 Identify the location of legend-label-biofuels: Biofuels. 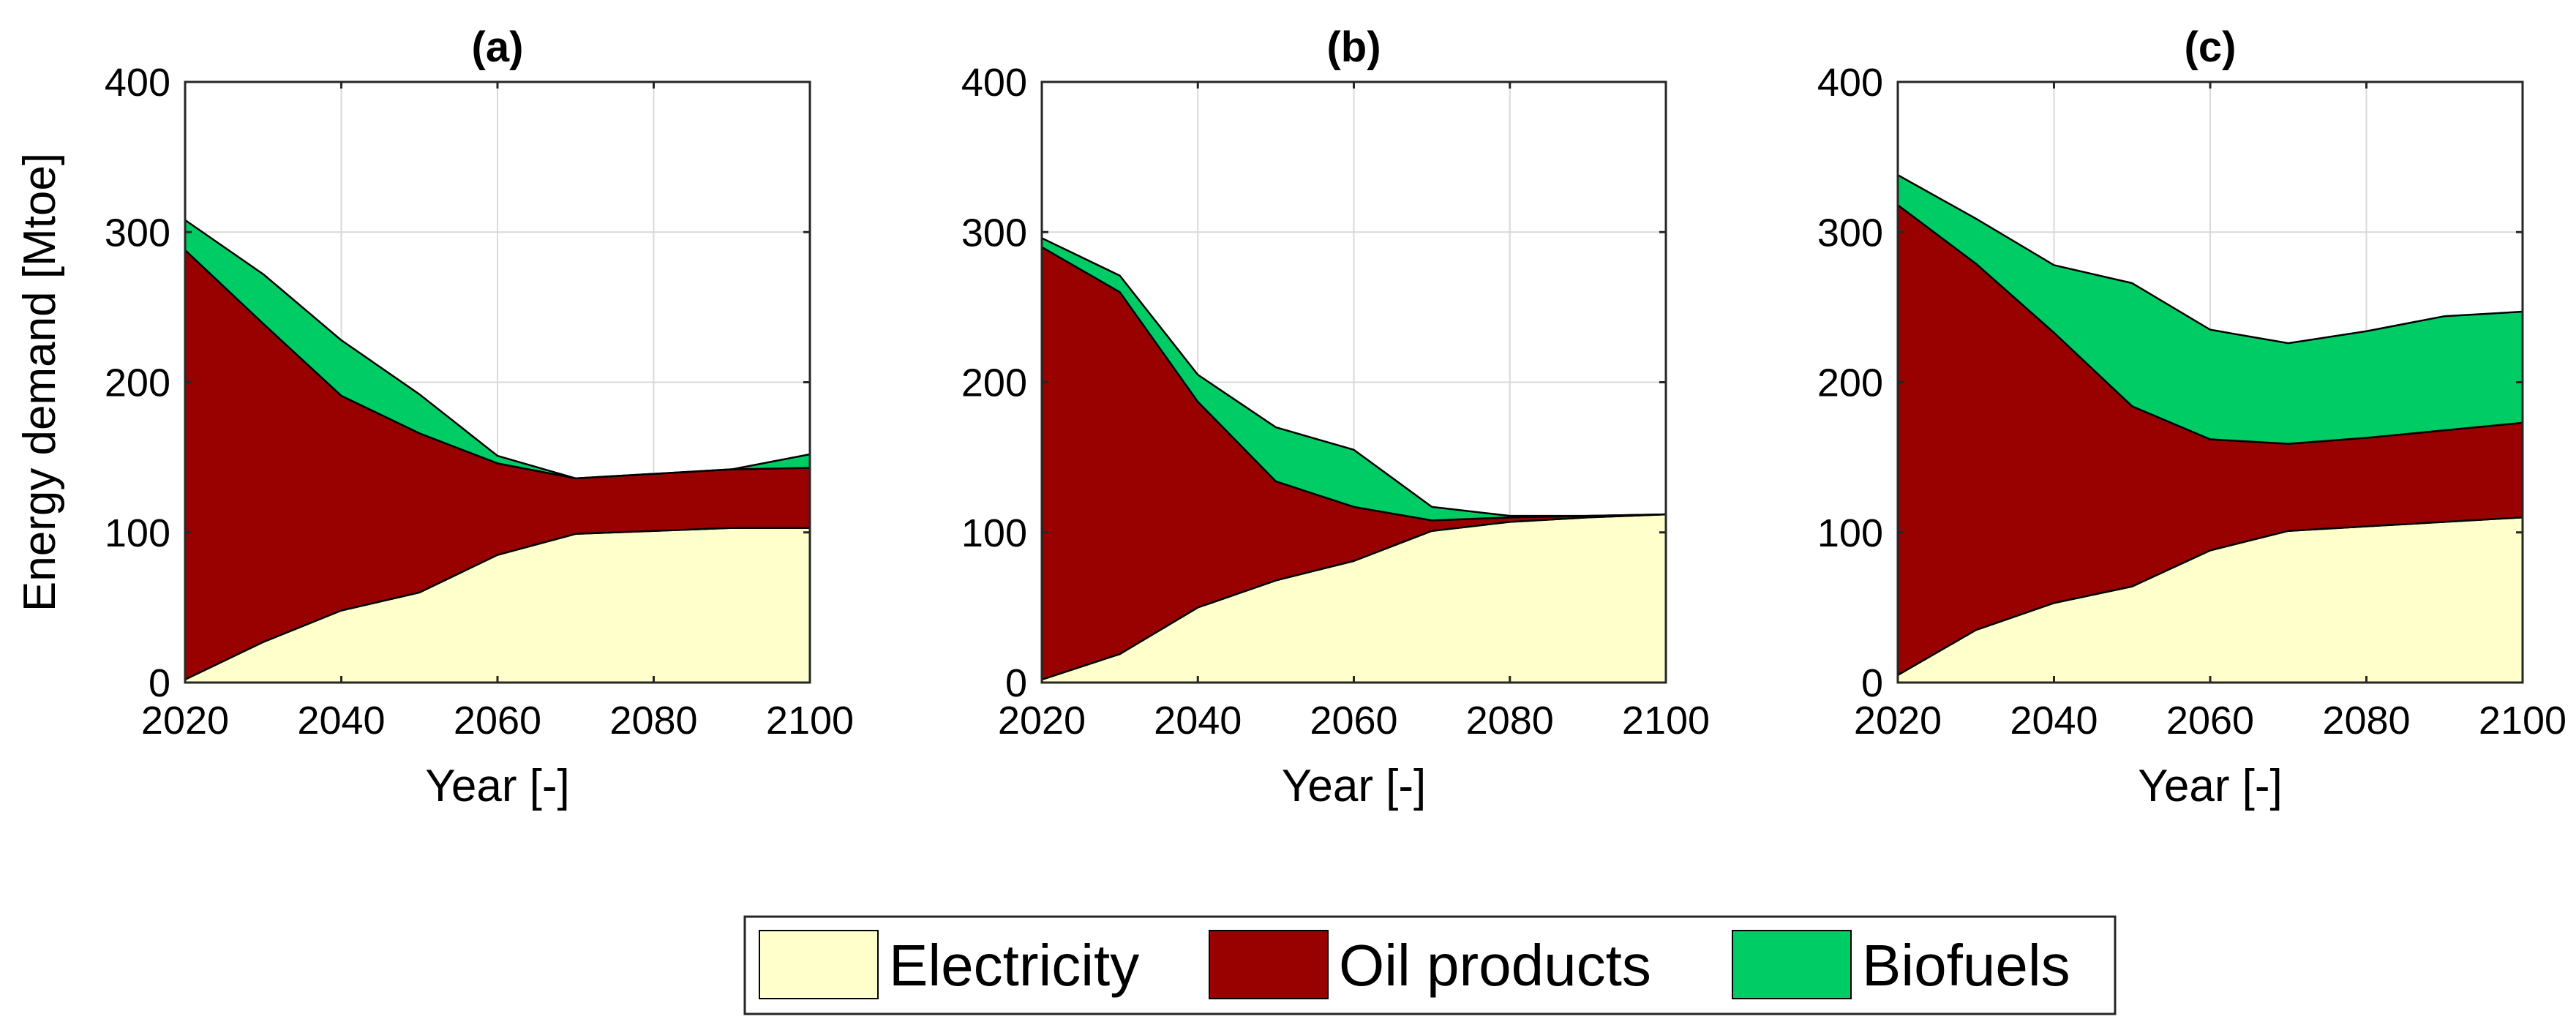
(1966, 965).